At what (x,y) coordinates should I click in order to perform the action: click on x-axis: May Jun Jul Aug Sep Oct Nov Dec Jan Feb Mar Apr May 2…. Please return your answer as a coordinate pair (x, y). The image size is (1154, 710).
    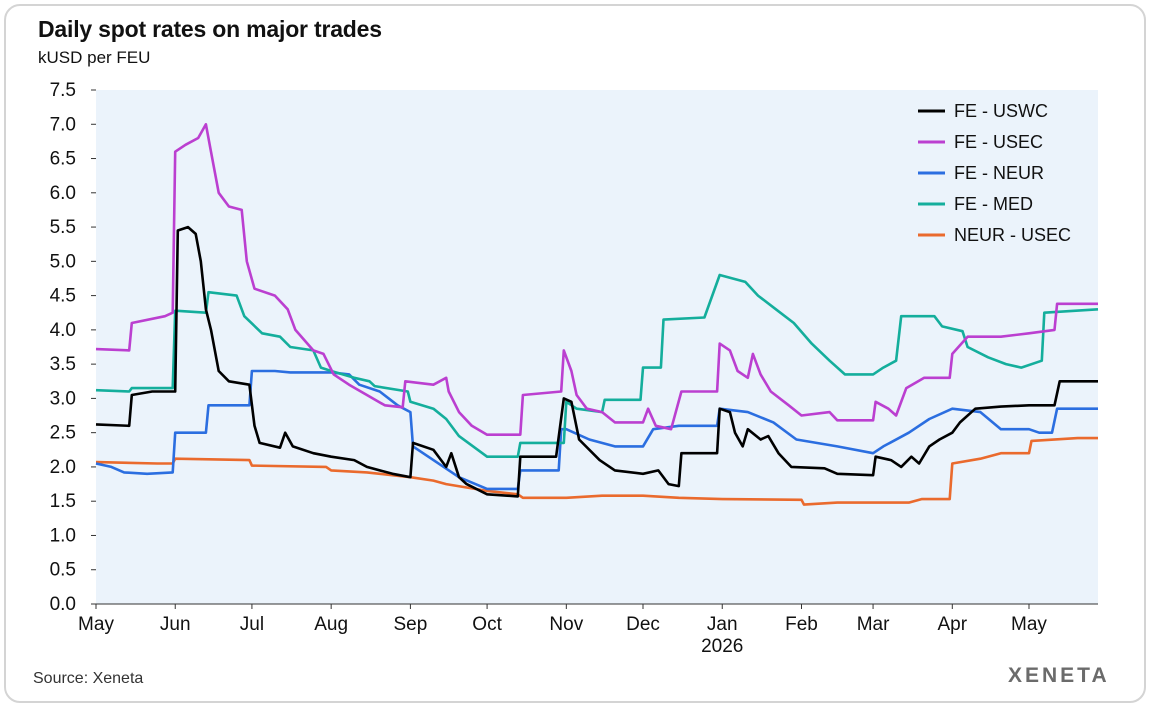
    Looking at the image, I should click on (562, 630).